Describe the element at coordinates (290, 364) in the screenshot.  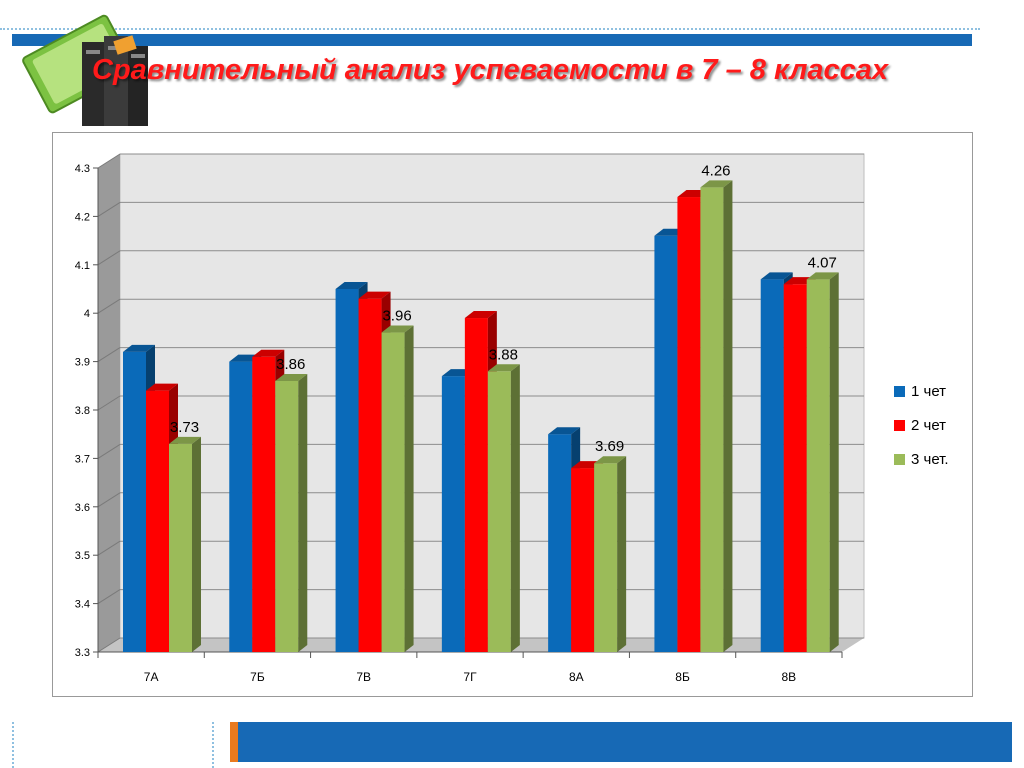
I see `data-label: 3.86` at that location.